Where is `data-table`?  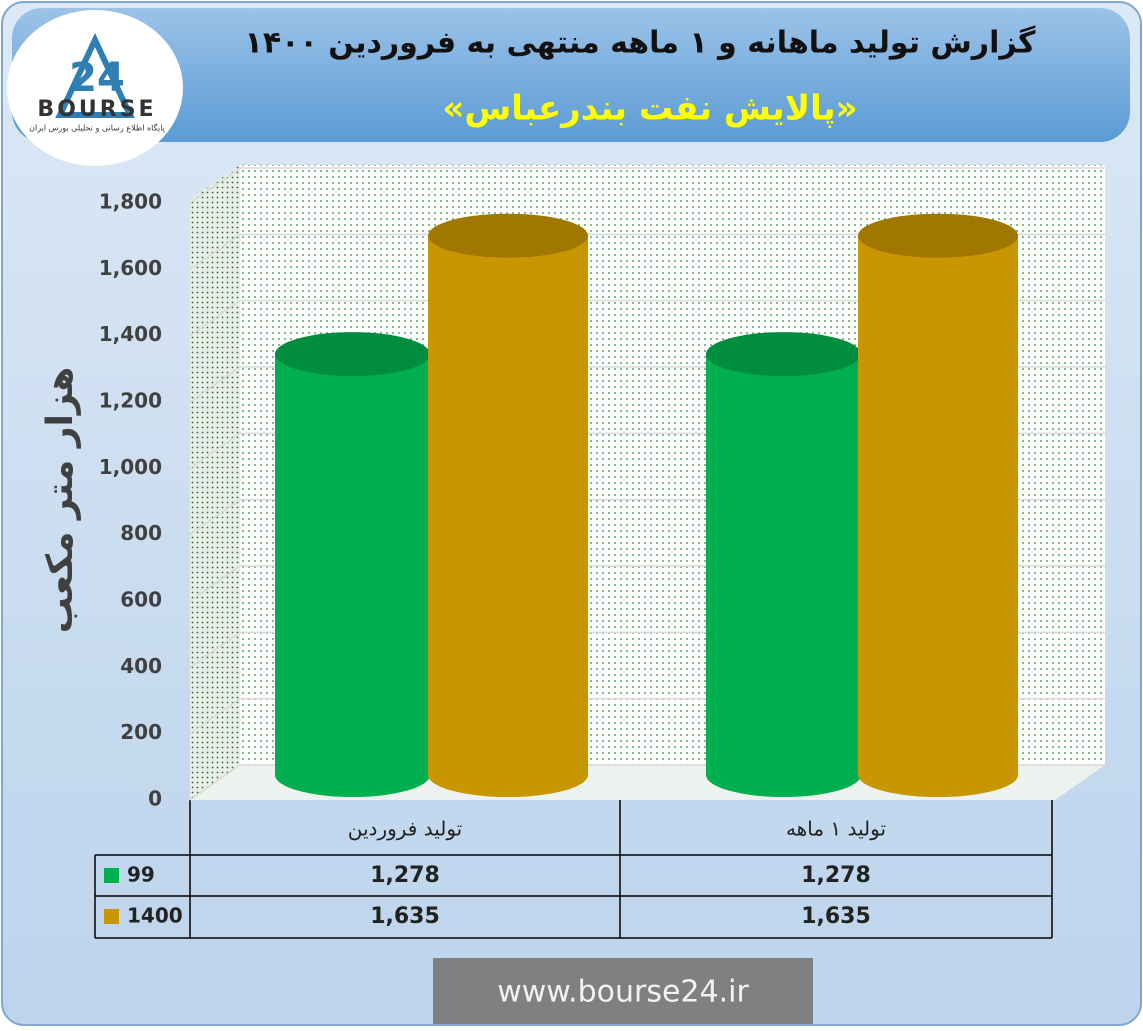
data-table is located at coordinates (573, 869).